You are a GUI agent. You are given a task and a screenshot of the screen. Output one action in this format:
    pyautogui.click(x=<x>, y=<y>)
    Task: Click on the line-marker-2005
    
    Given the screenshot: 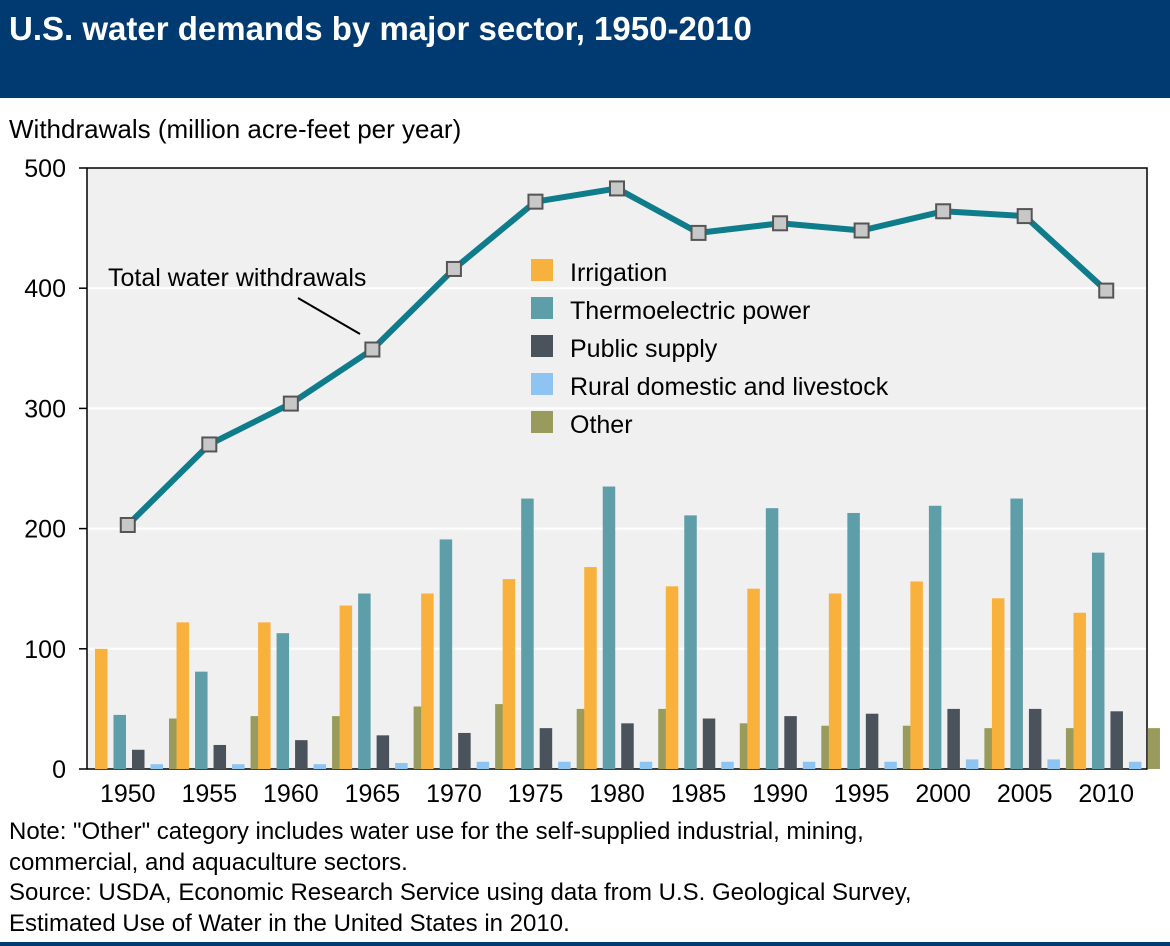 What is the action you would take?
    pyautogui.click(x=1024, y=216)
    